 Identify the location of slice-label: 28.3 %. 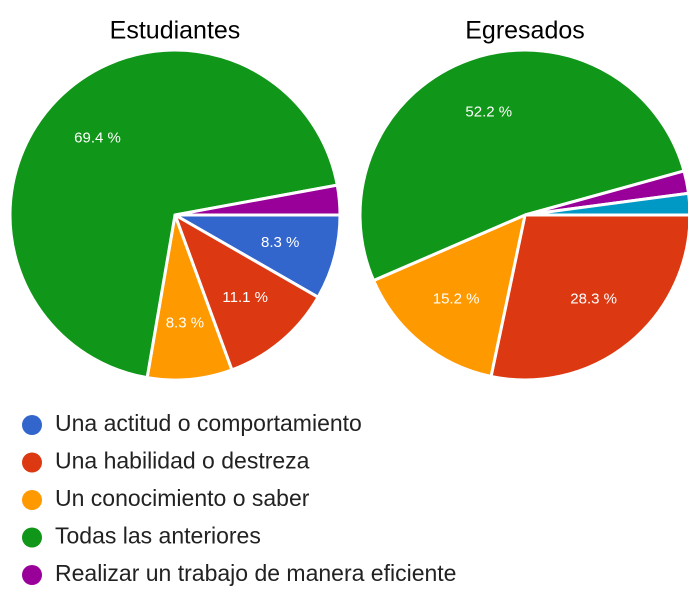
(593, 299).